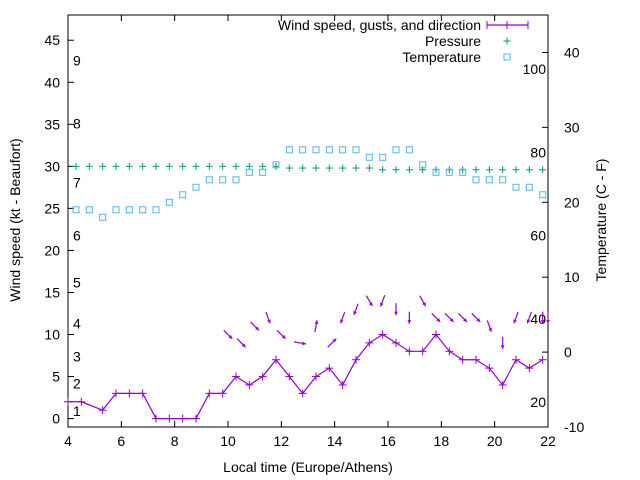 This screenshot has width=640, height=480. I want to click on y-right-tick-label: 30, so click(572, 127).